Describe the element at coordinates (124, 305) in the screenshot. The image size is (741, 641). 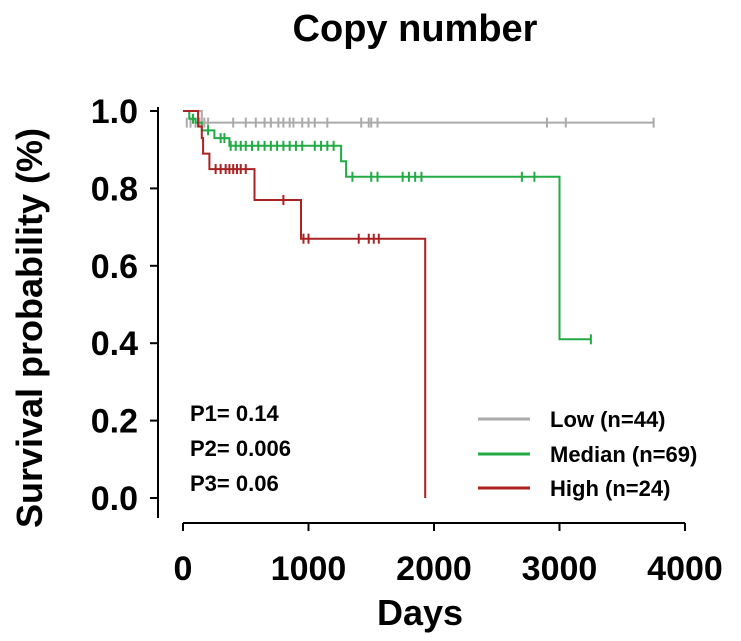
I see `y-ticks: 0.0 0.2 0.4 0.6 0.8 1.0` at that location.